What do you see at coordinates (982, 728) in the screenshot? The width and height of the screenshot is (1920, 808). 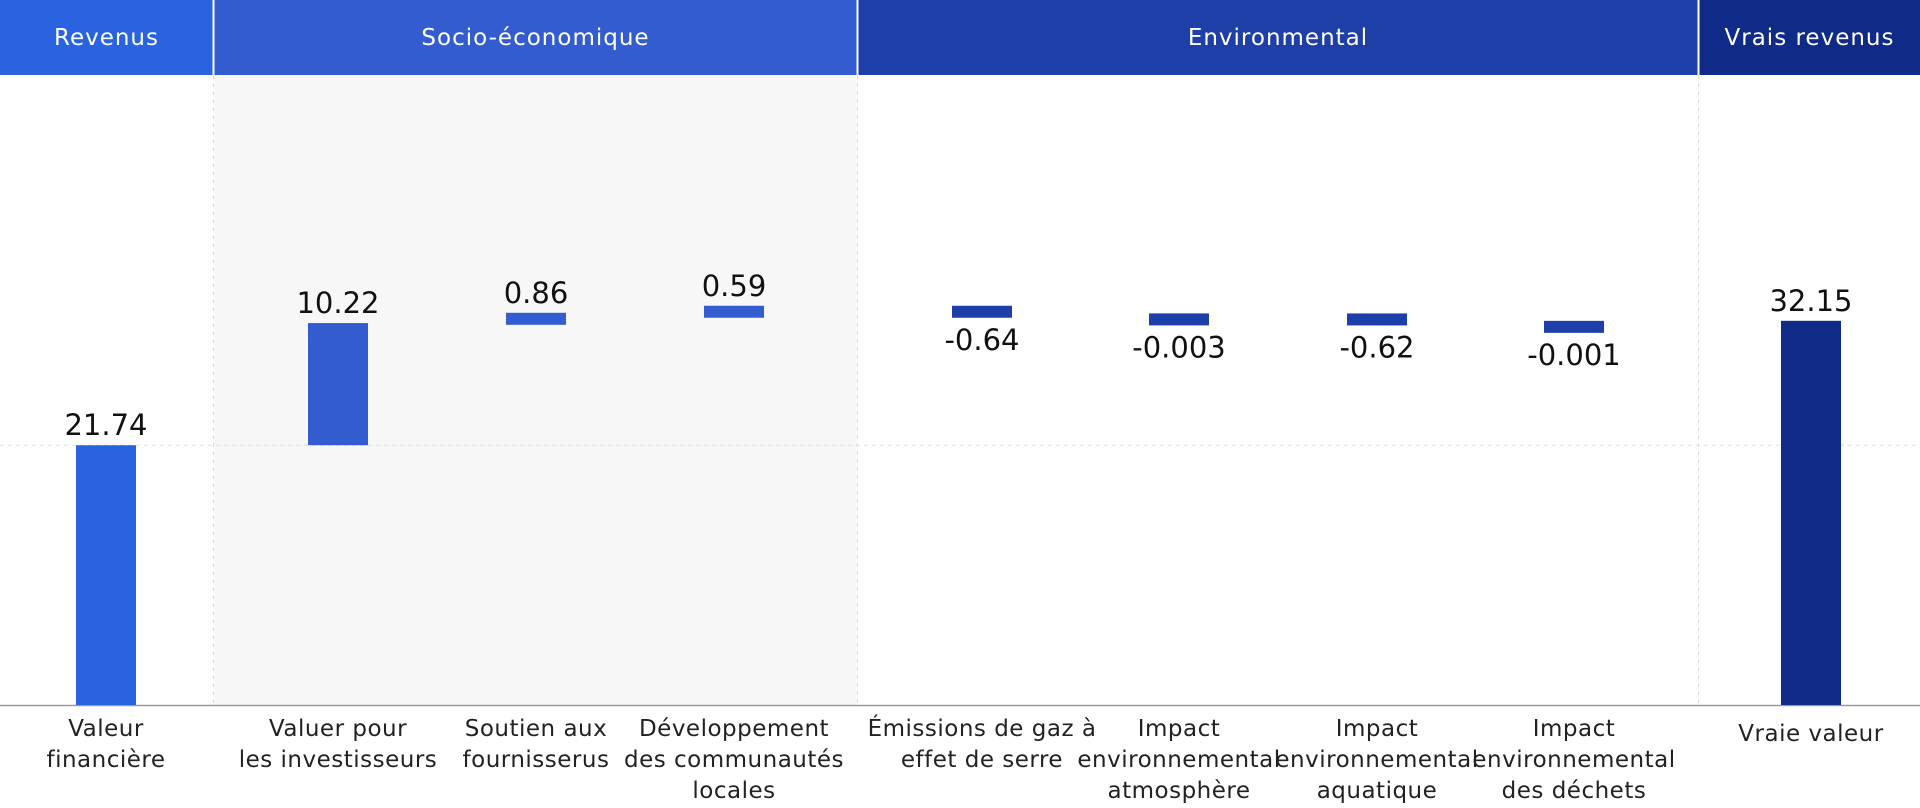 I see `category-label-line: Émissions de gaz à` at bounding box center [982, 728].